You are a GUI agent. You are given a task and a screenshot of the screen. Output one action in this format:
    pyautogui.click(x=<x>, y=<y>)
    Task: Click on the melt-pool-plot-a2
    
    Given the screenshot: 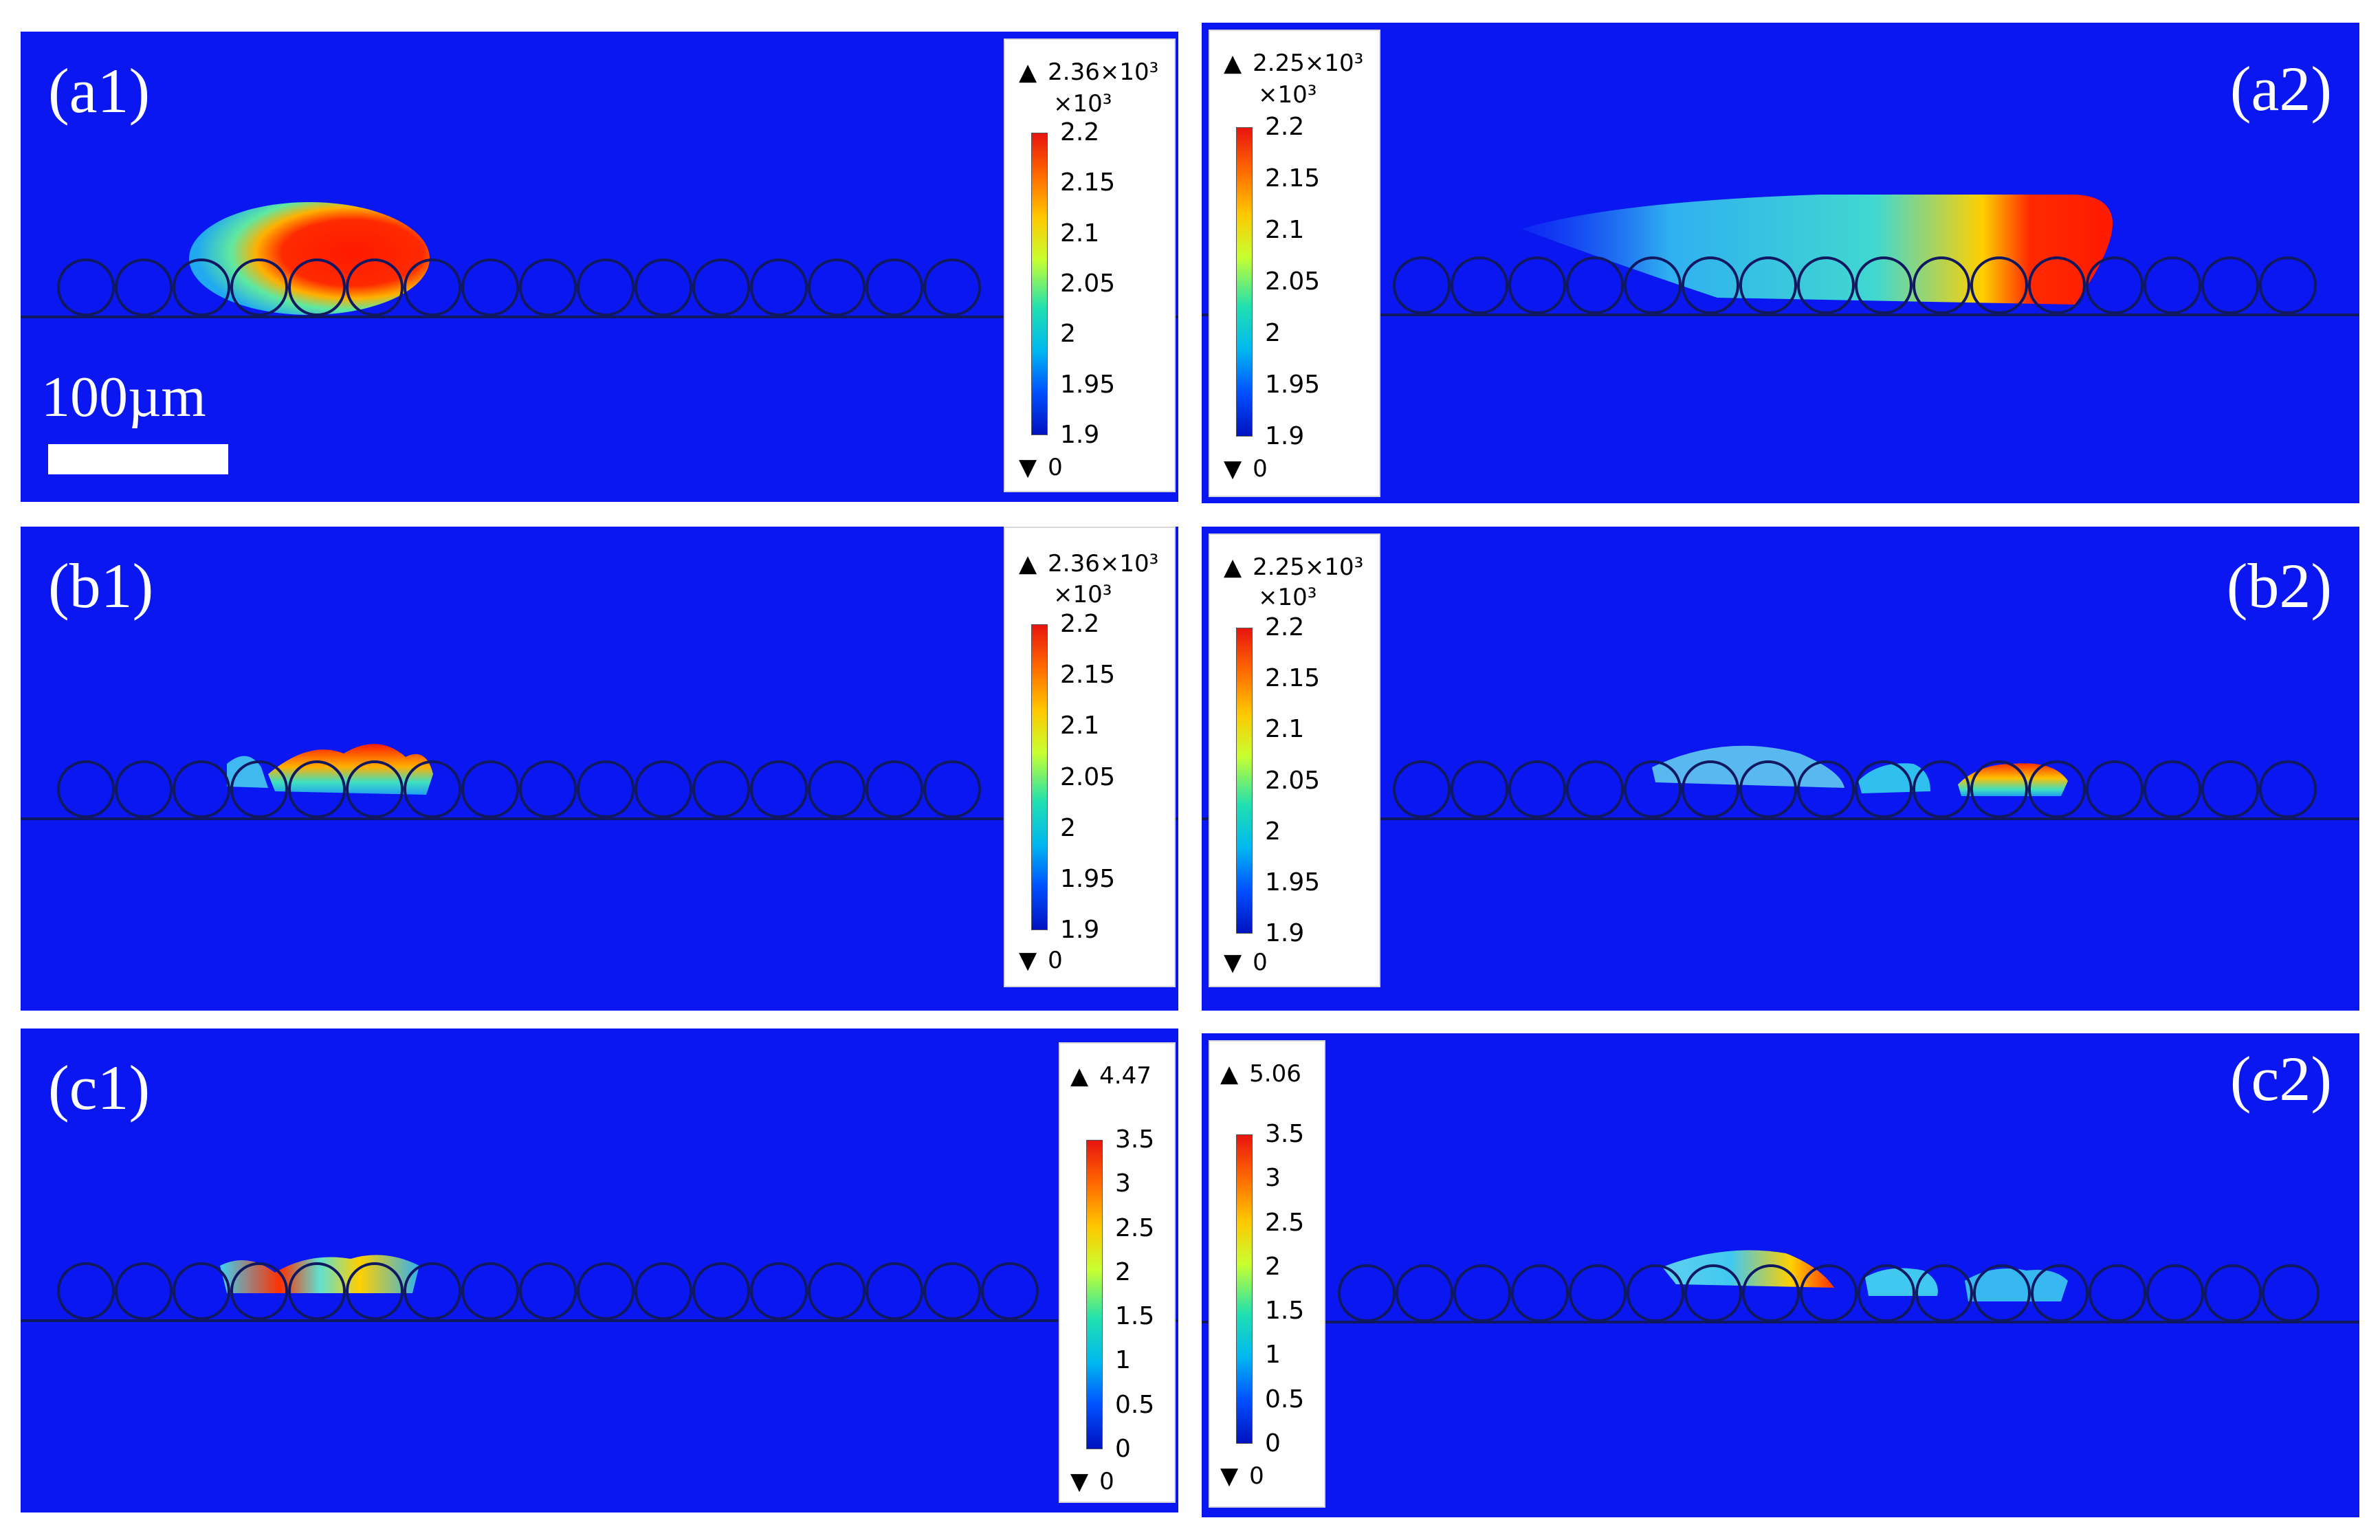 What is the action you would take?
    pyautogui.click(x=1780, y=255)
    